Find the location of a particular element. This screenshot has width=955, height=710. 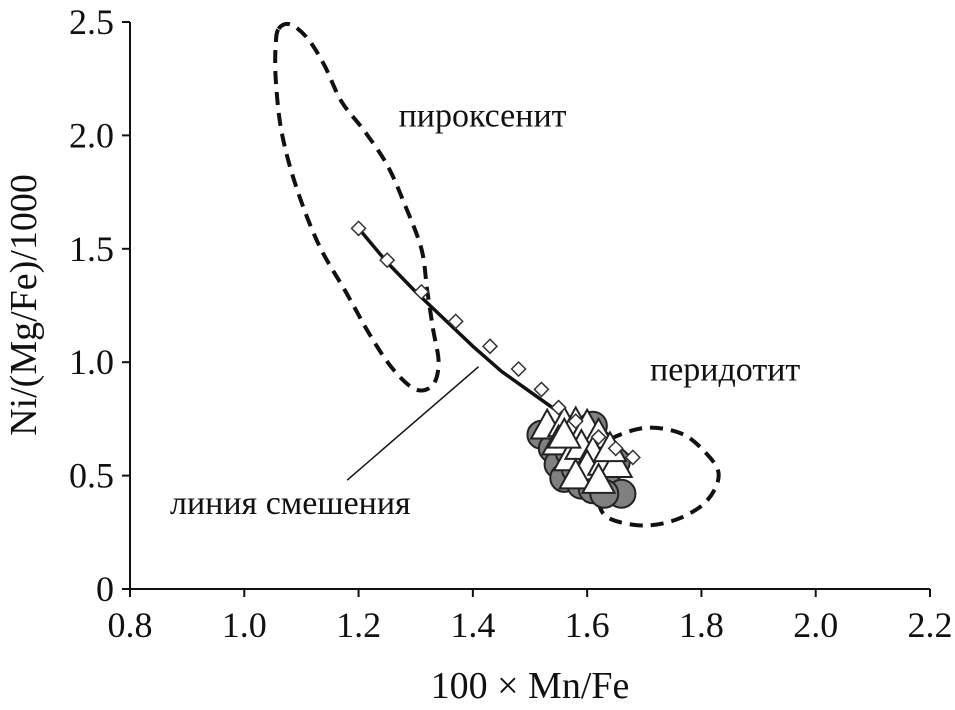

x-tick-label: 1.4 is located at coordinates (472, 625).